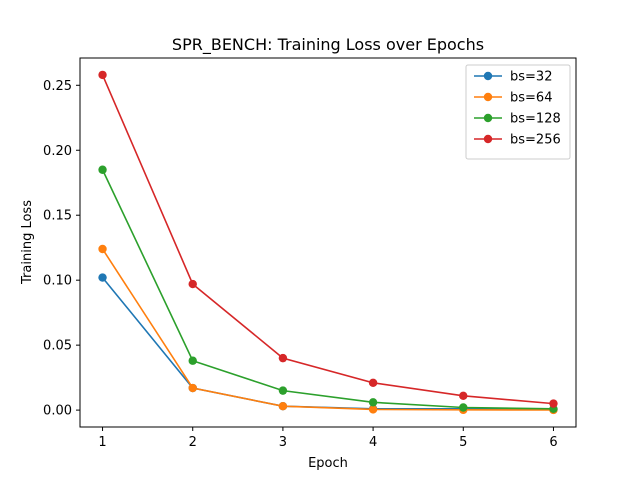 The height and width of the screenshot is (480, 640). What do you see at coordinates (57, 86) in the screenshot?
I see `y-tick-label: 0.25` at bounding box center [57, 86].